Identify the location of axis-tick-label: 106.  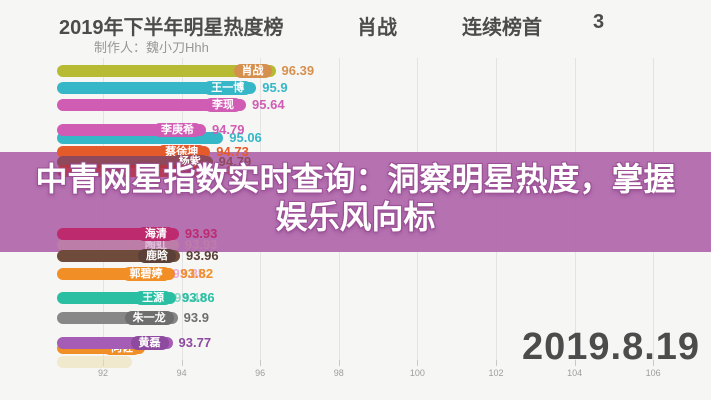
(653, 373).